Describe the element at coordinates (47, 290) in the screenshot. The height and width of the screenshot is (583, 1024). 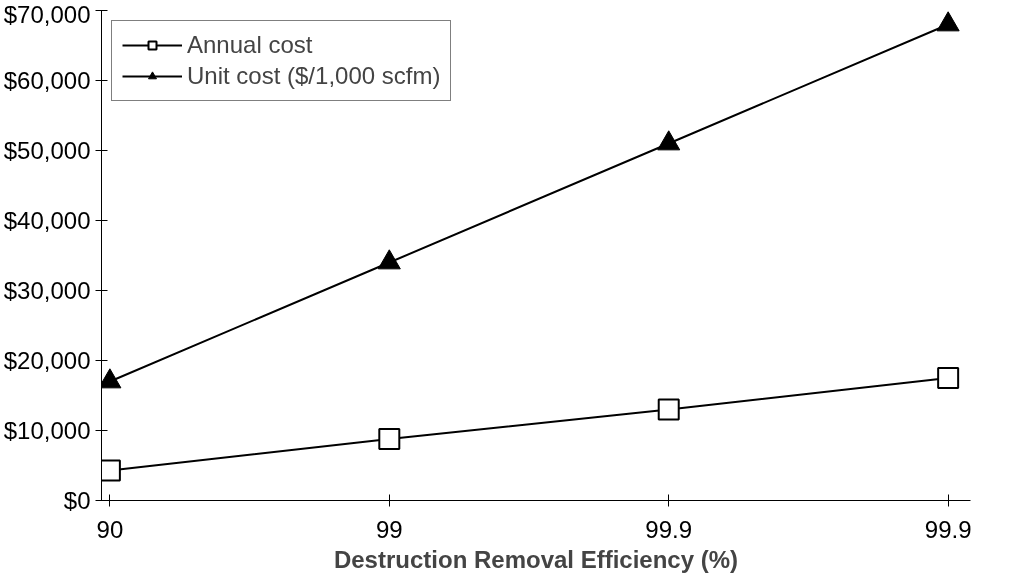
I see `y-tick-label: $30,000` at that location.